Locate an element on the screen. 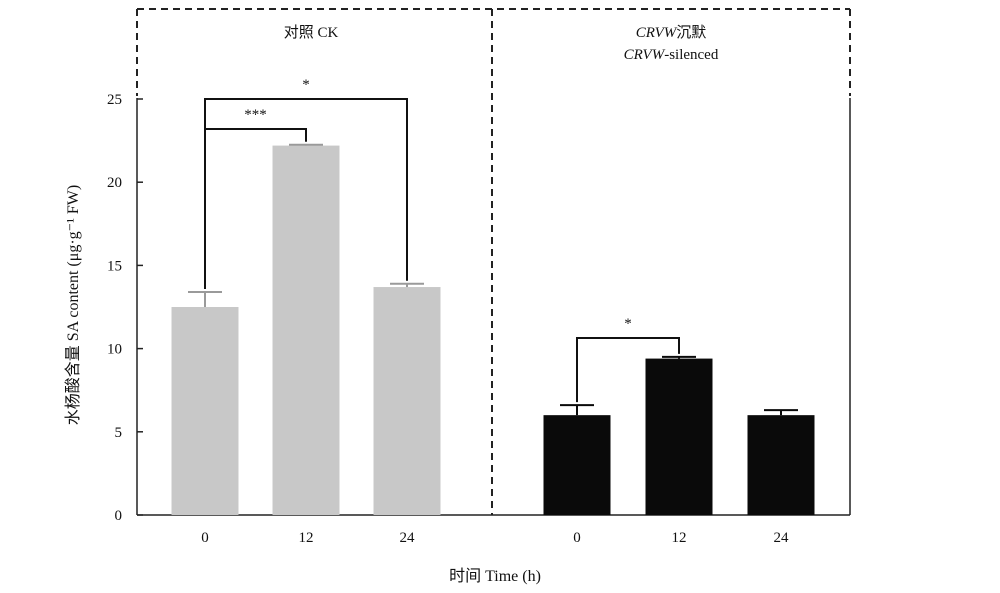 The image size is (1000, 593). y-tick-label: 10 is located at coordinates (114, 350).